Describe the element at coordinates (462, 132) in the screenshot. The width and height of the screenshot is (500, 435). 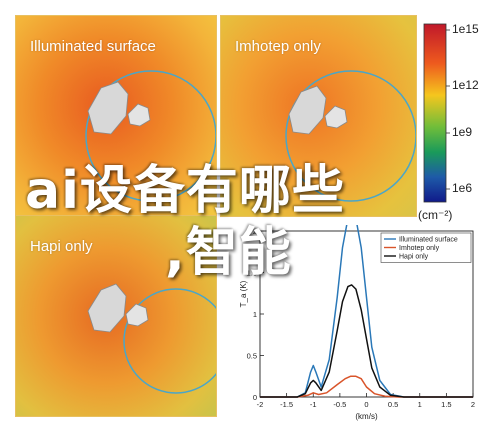
I see `colorbar-tick-label: 1e9` at that location.